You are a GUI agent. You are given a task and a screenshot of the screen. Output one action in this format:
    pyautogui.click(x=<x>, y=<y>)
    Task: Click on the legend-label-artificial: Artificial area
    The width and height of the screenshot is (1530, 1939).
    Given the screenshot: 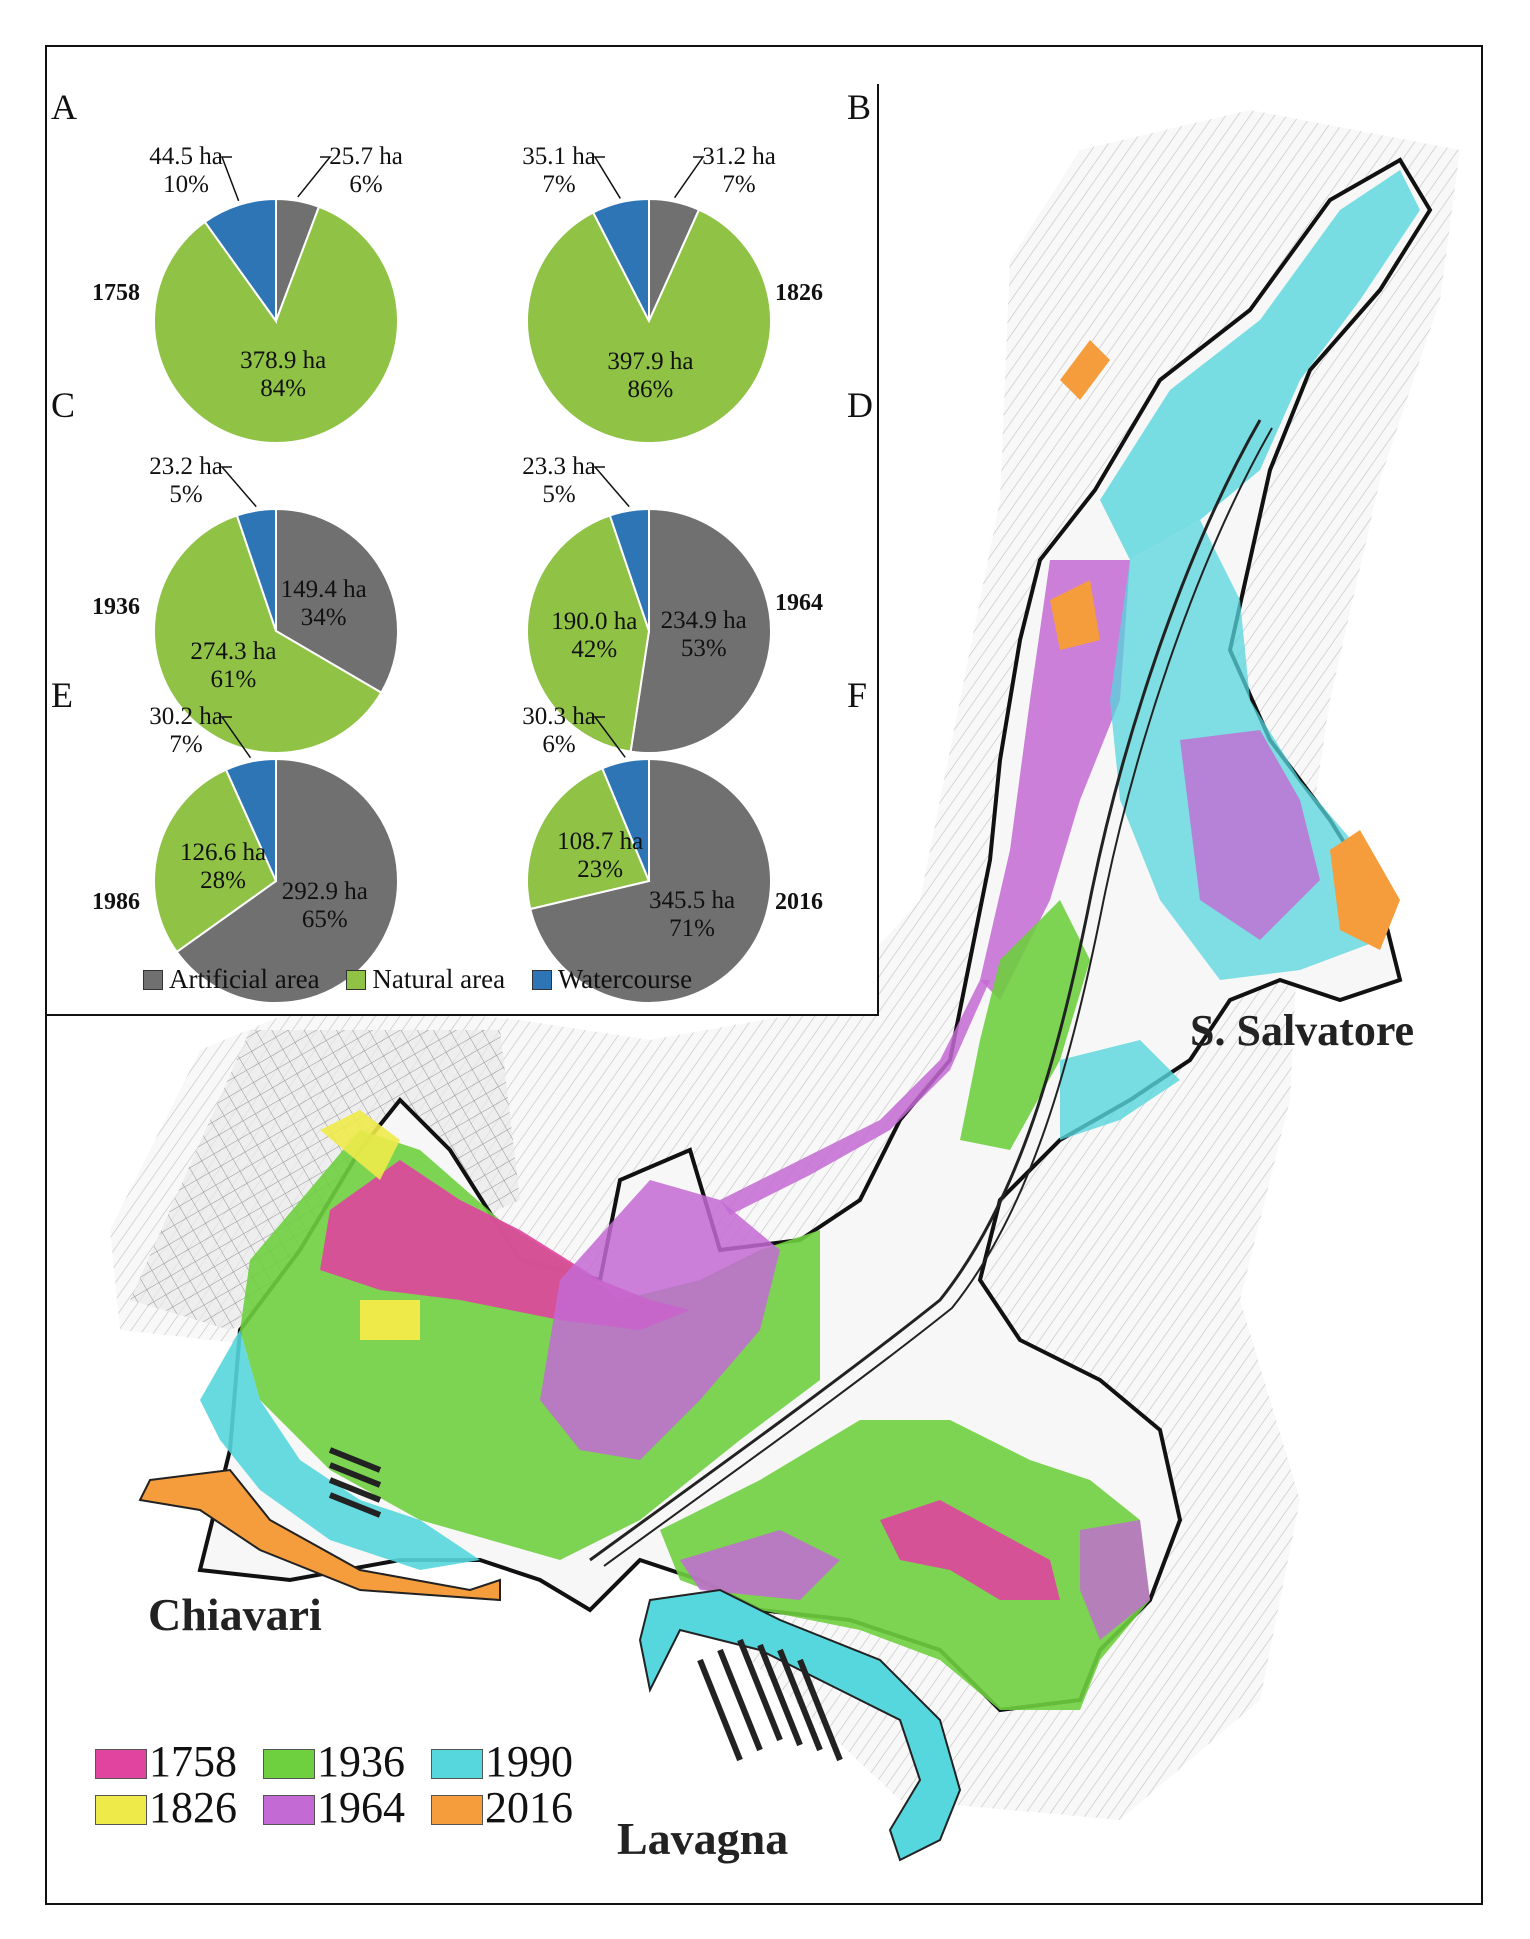 What is the action you would take?
    pyautogui.click(x=244, y=979)
    